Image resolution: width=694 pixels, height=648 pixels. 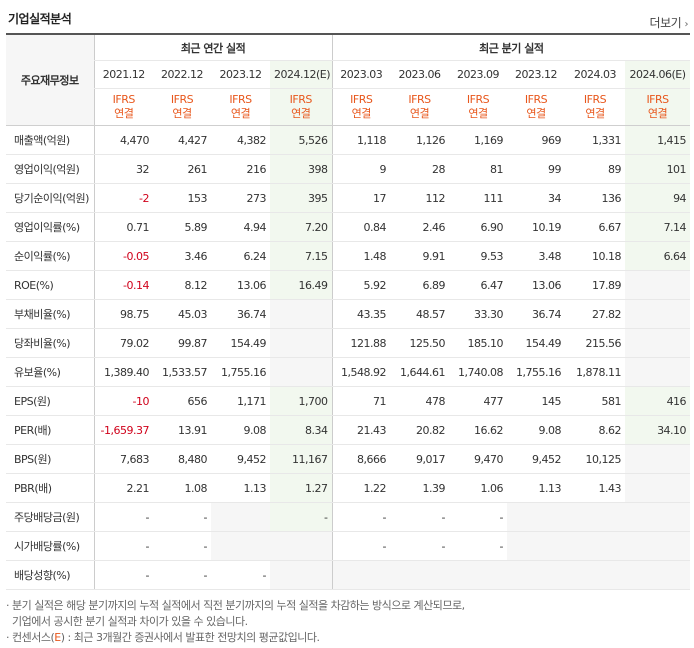 I want to click on table-cell: 7.14, so click(x=658, y=227).